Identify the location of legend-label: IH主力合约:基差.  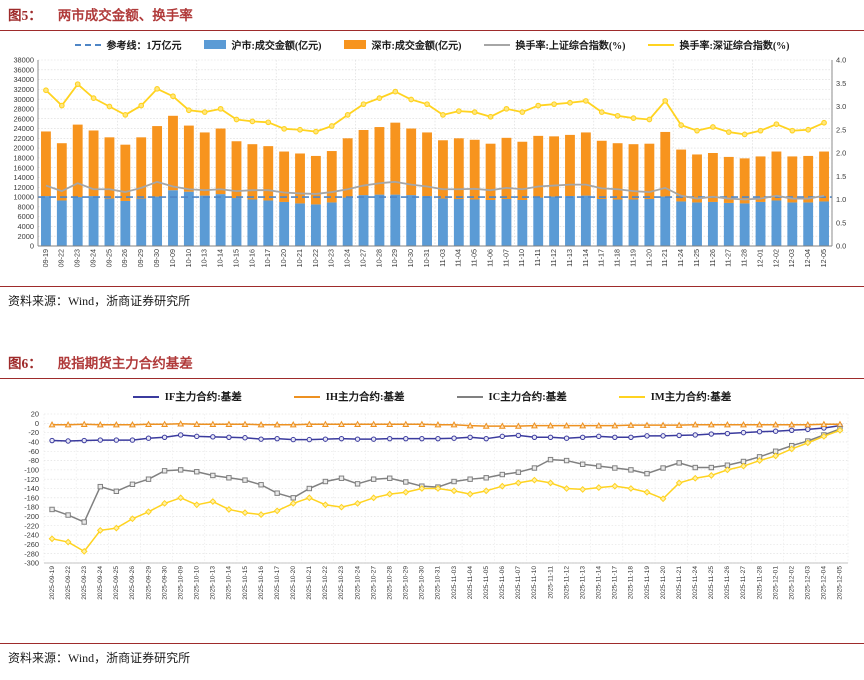
(365, 397).